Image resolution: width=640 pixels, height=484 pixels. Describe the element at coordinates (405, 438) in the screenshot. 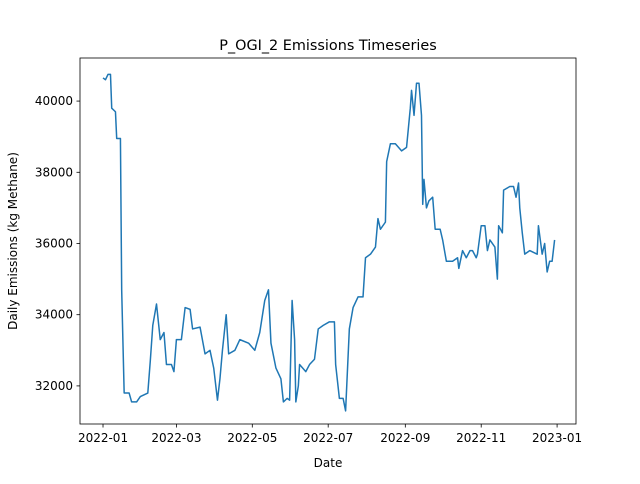

I see `x-tick-label: 2022-09` at that location.